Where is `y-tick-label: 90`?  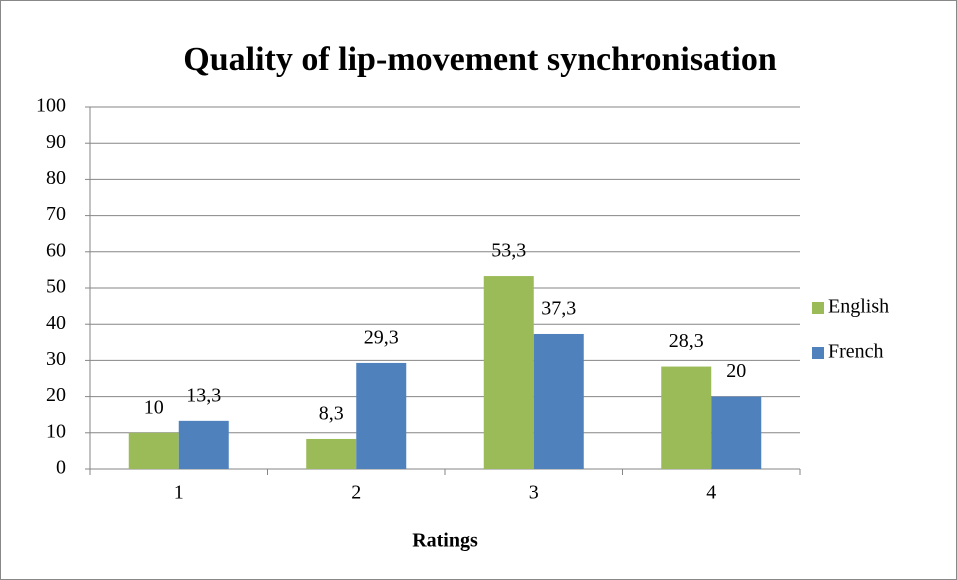
y-tick-label: 90 is located at coordinates (56, 142).